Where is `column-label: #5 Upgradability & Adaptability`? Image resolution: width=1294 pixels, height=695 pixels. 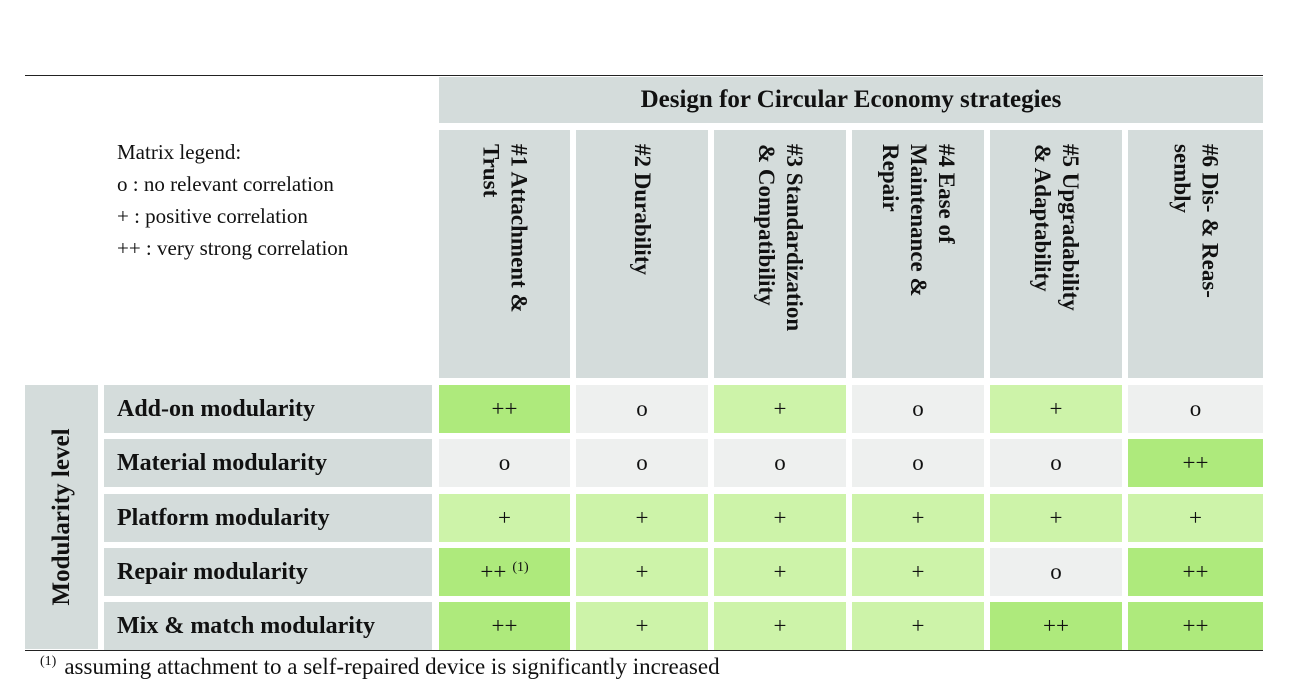
column-label: #5 Upgradability & Adaptability is located at coordinates (1056, 227).